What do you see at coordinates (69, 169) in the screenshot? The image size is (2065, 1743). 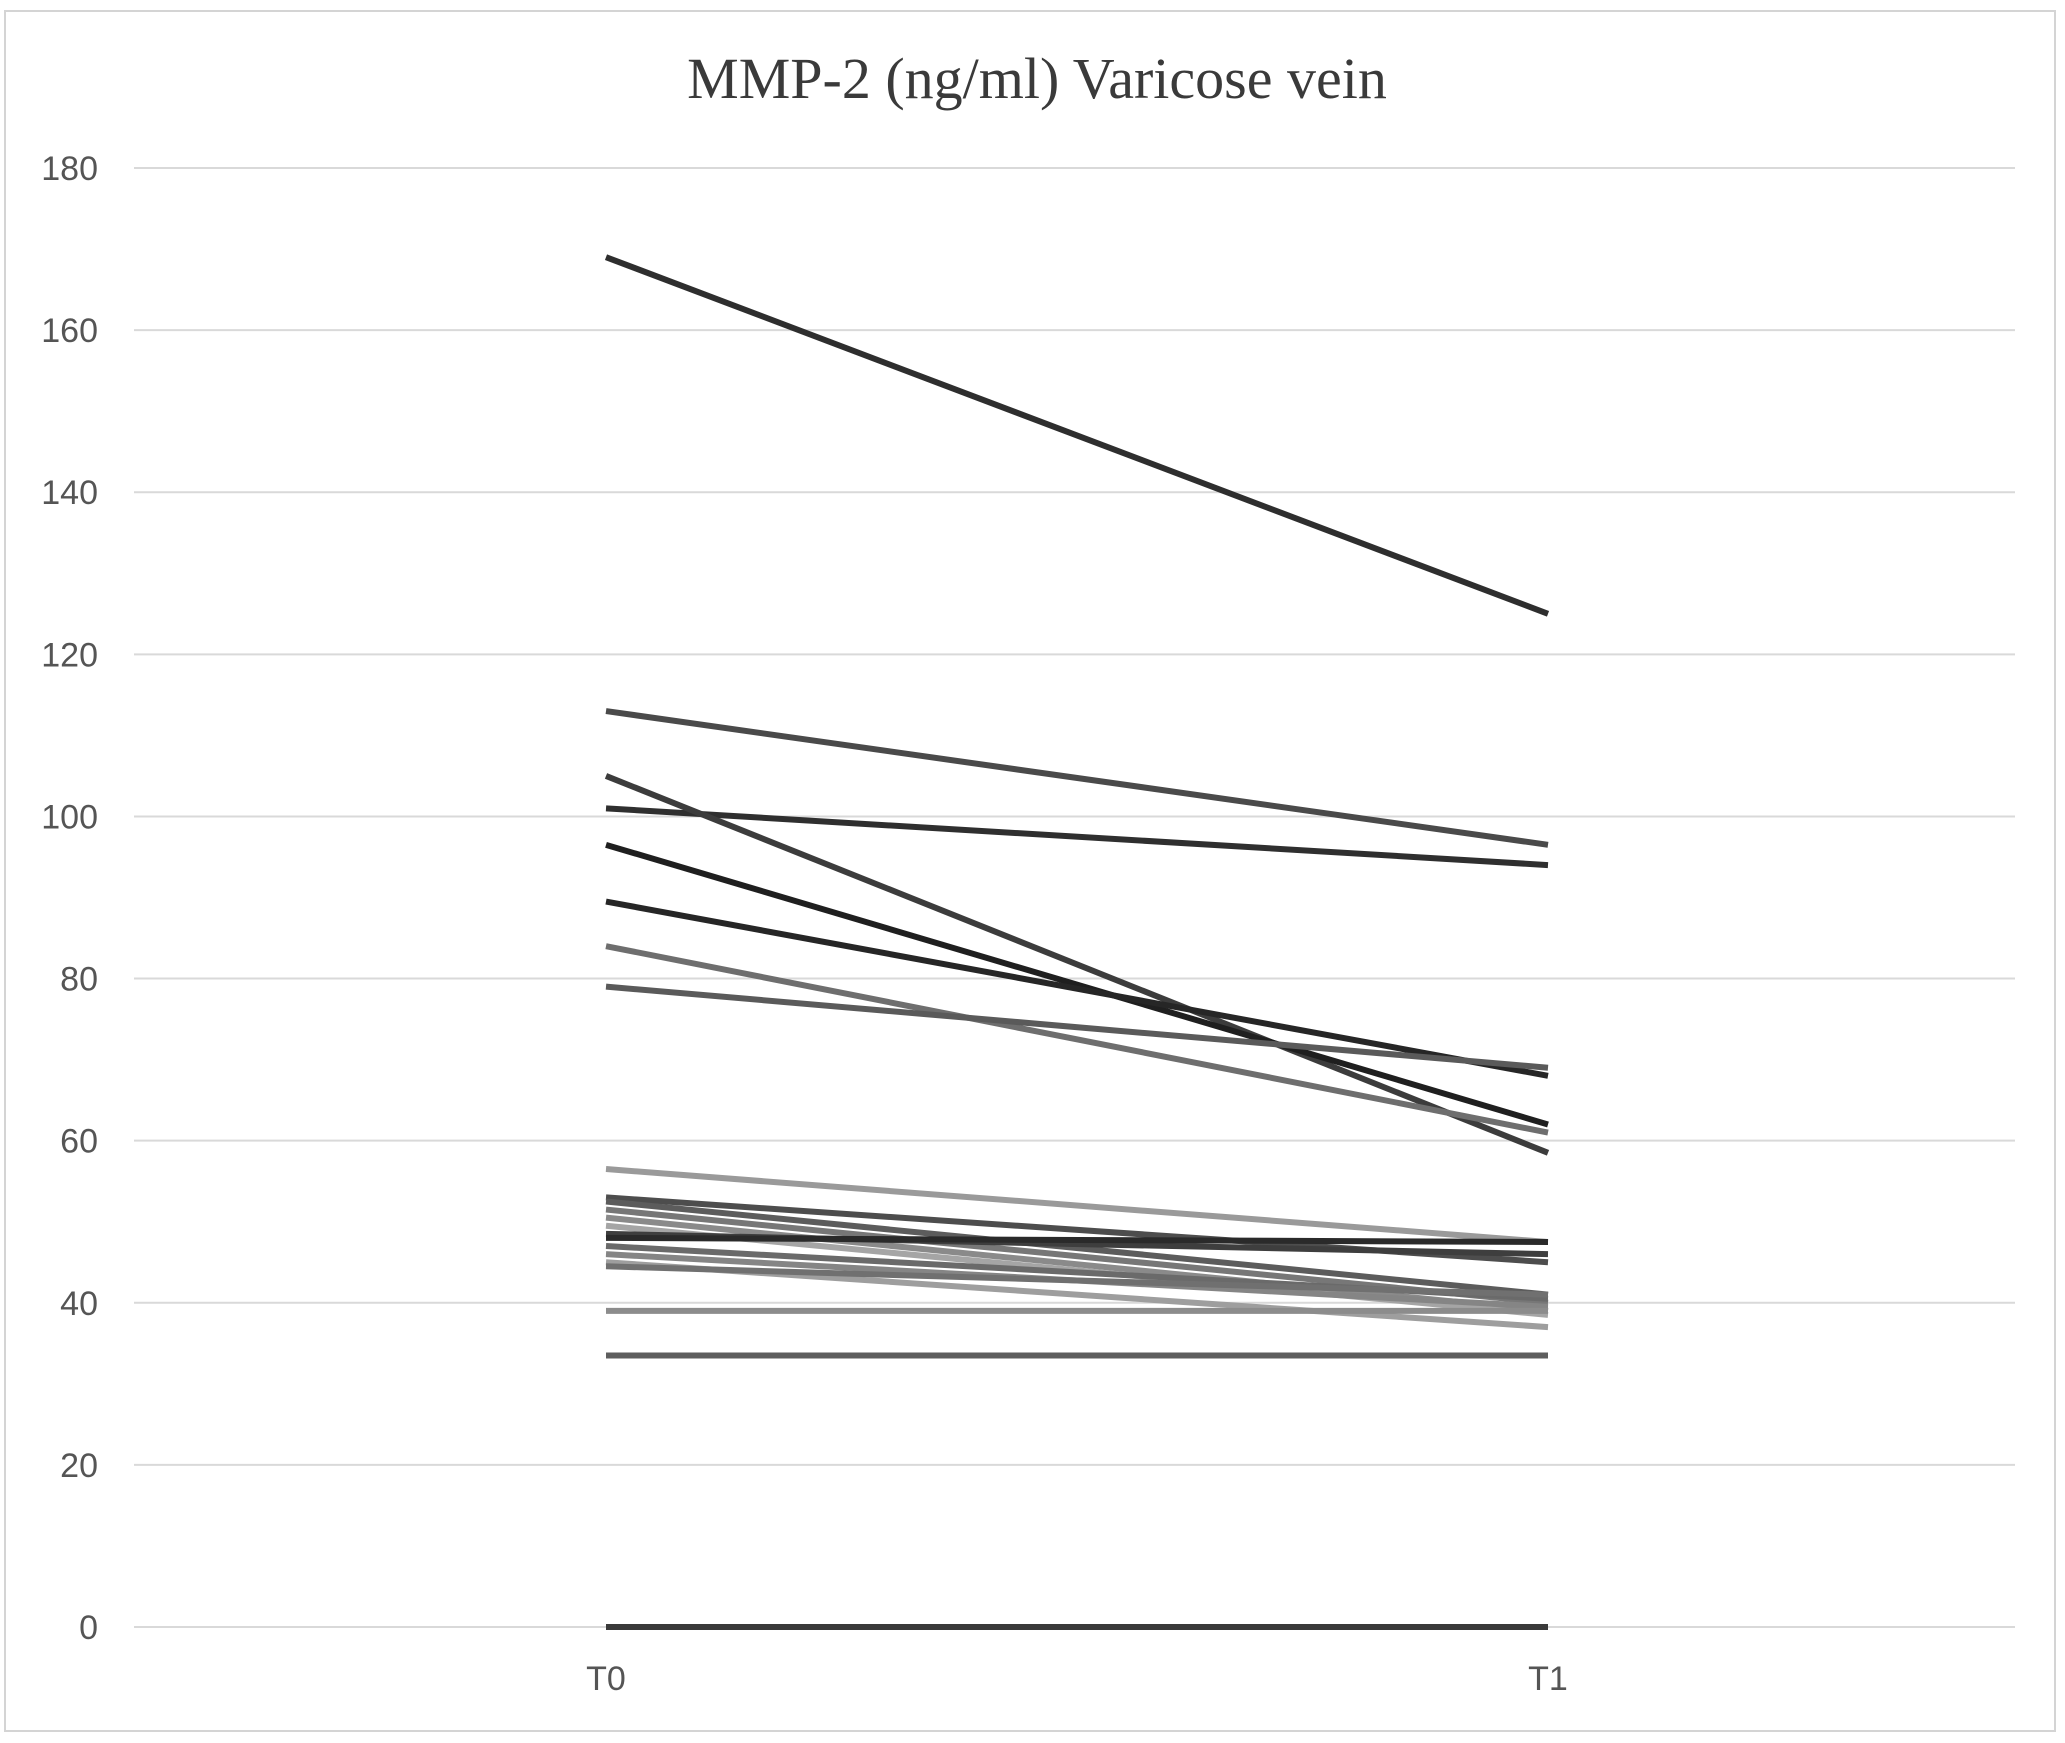 I see `y-tick-label-180: 180` at bounding box center [69, 169].